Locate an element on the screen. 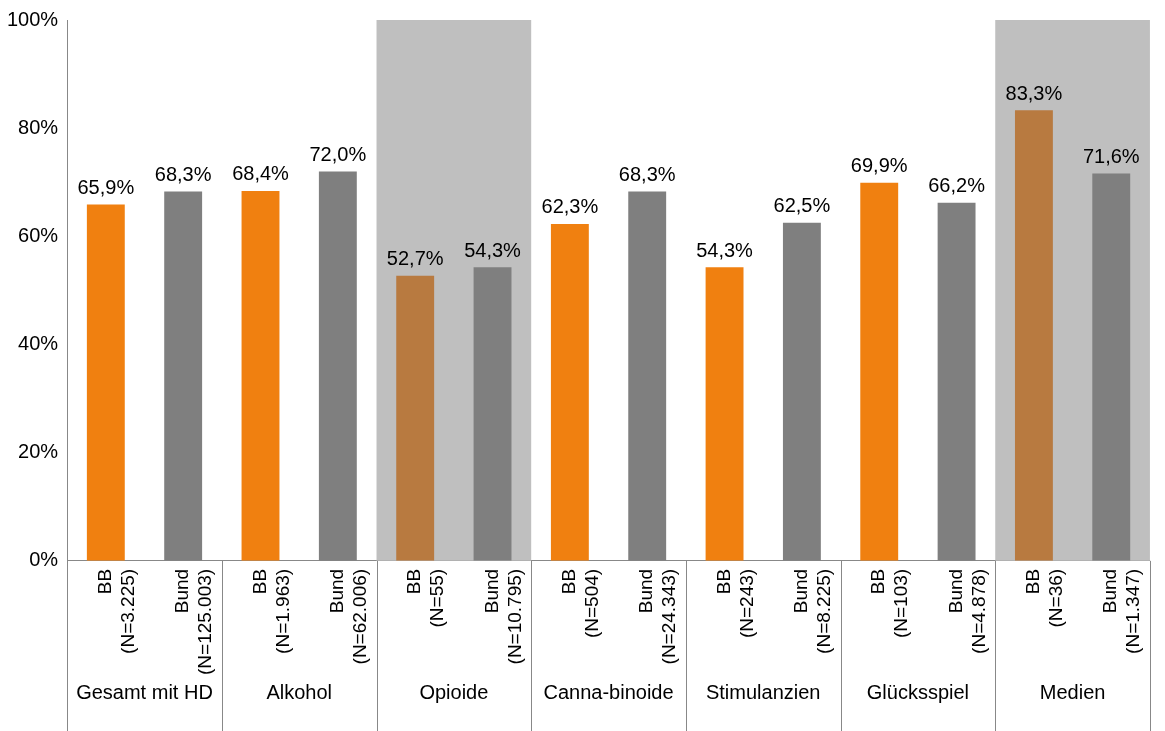 The width and height of the screenshot is (1165, 731). x-tick-label: BB (N=103) is located at coordinates (889, 603).